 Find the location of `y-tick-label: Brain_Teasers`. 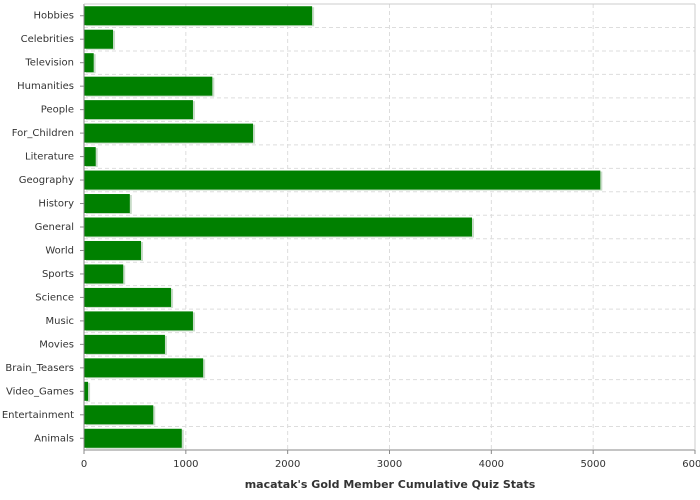

y-tick-label: Brain_Teasers is located at coordinates (39, 368).